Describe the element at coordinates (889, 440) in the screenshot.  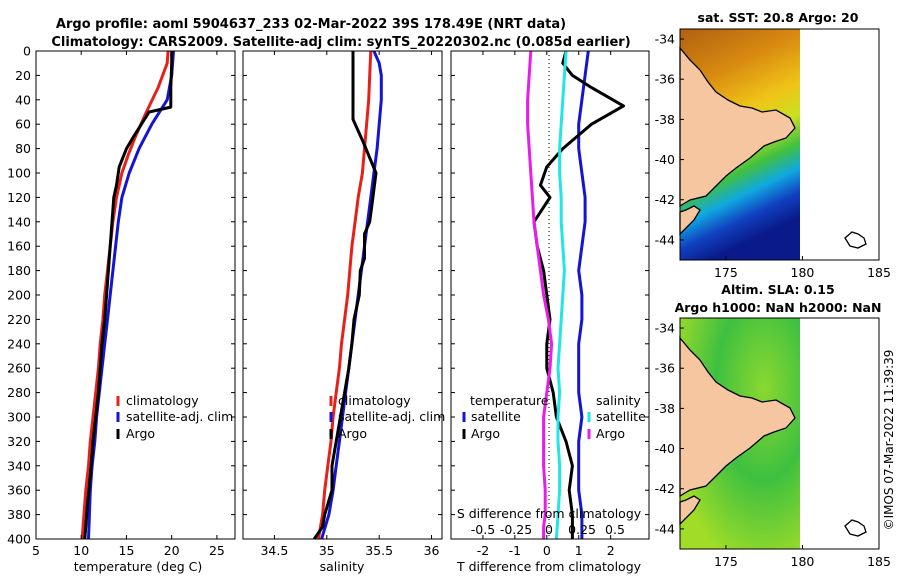
I see `imos-watermark: ©IMOS 07-Mar-2022 11:39:39` at that location.